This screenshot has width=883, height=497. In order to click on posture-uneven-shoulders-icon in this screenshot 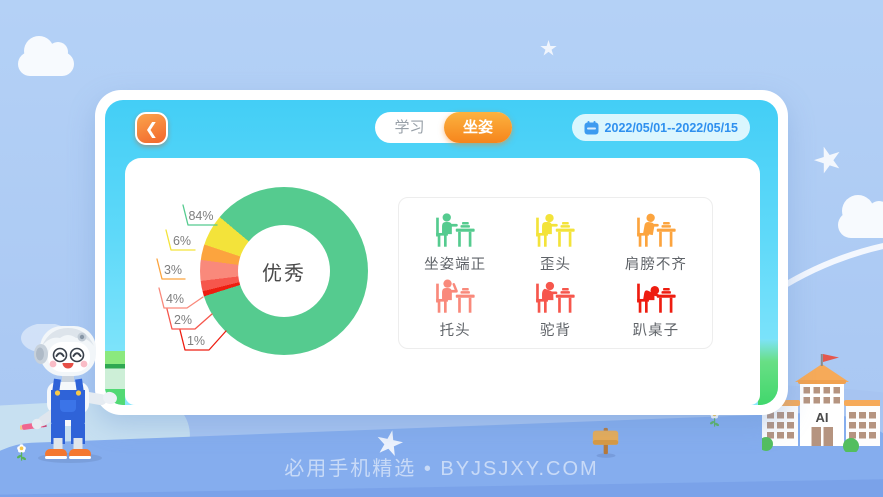, I will do `click(656, 230)`.